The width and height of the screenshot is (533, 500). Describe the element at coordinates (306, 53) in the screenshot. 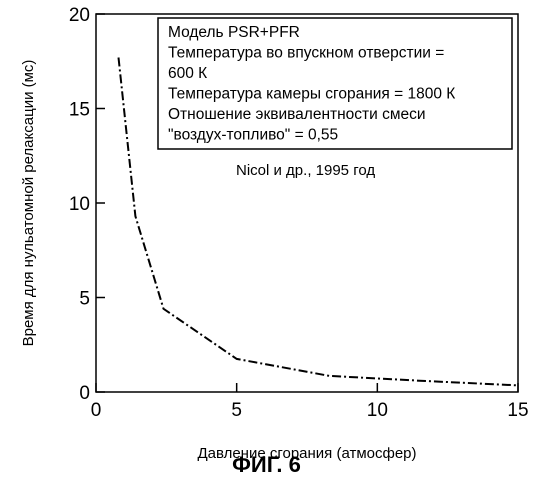

I see `legend-line: Температура во впускном отверстии =` at that location.